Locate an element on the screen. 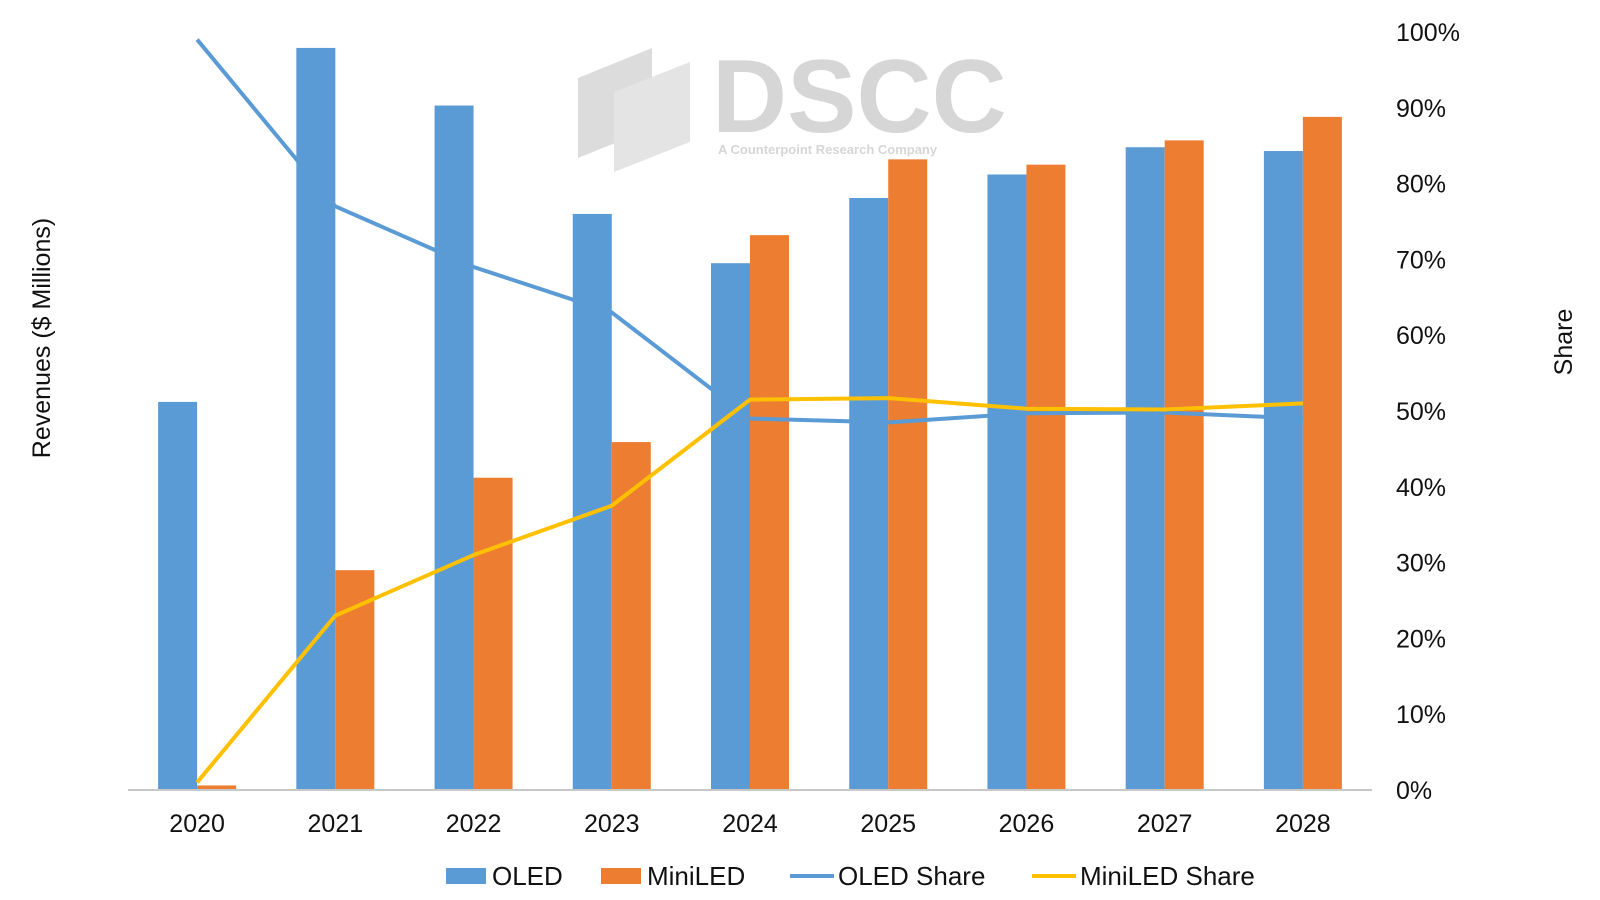 Image resolution: width=1600 pixels, height=900 pixels. bar-miniled-2023 is located at coordinates (631, 616).